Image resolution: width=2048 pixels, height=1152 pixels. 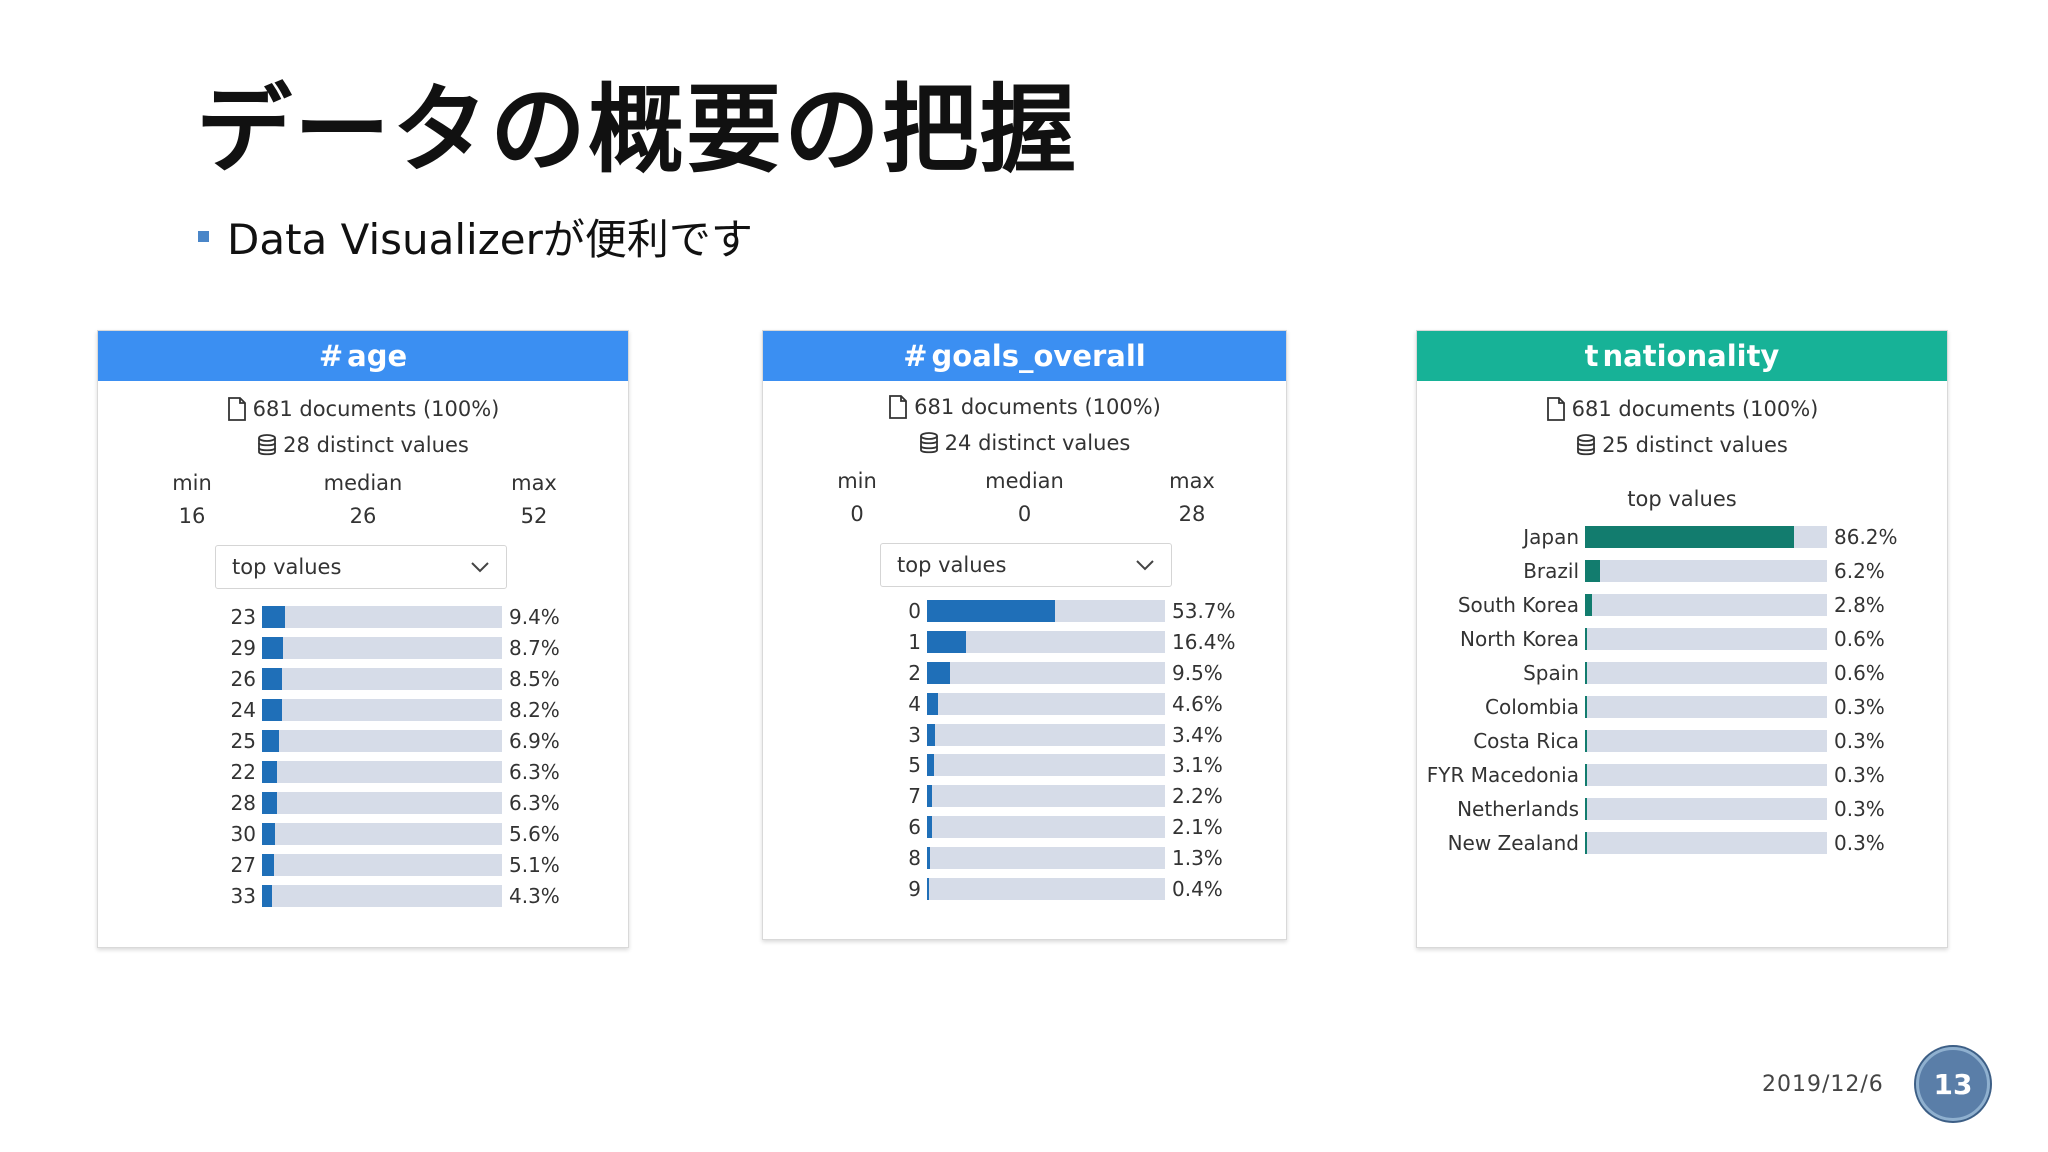 I want to click on top-value-row: Japan 86.2%, so click(x=1660, y=537).